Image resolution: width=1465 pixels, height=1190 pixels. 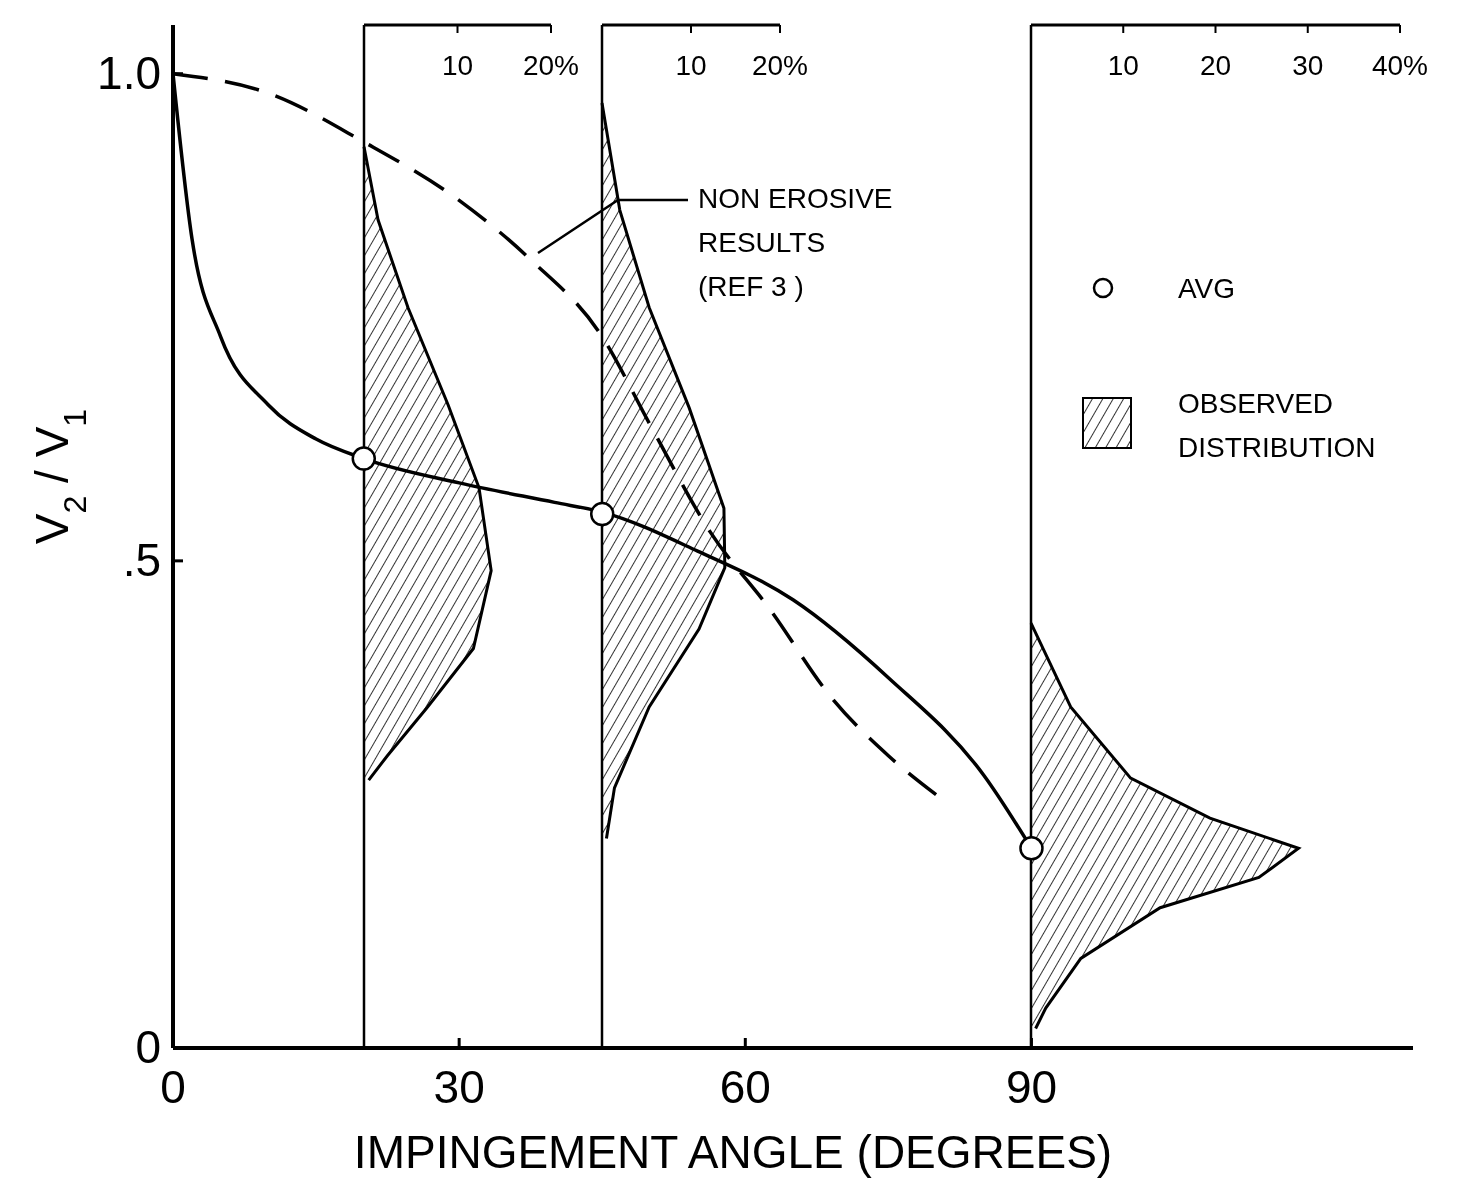 What do you see at coordinates (1400, 65) in the screenshot?
I see `x-tick-label: 40%` at bounding box center [1400, 65].